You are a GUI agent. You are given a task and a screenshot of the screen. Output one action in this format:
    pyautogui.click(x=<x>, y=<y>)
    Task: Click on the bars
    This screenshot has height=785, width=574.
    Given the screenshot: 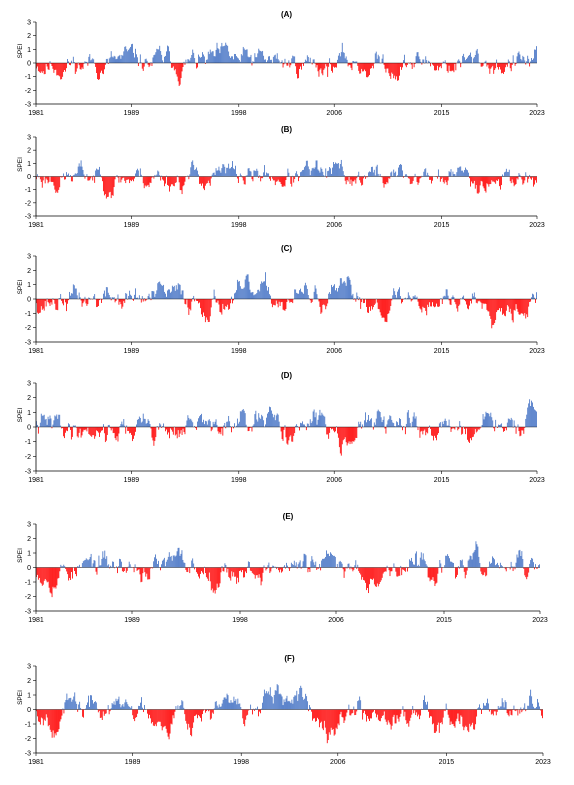 What is the action you would take?
    pyautogui.click(x=289, y=714)
    